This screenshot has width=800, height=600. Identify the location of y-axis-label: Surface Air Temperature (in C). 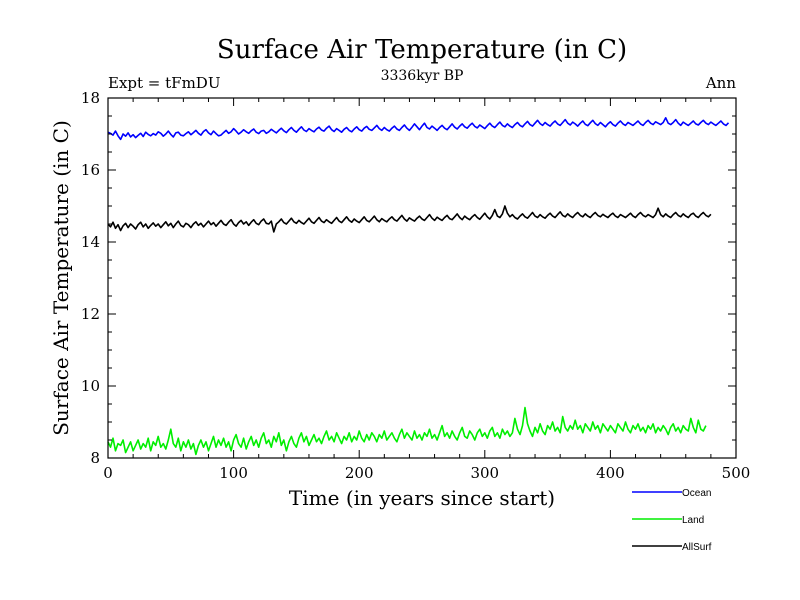
(61, 278).